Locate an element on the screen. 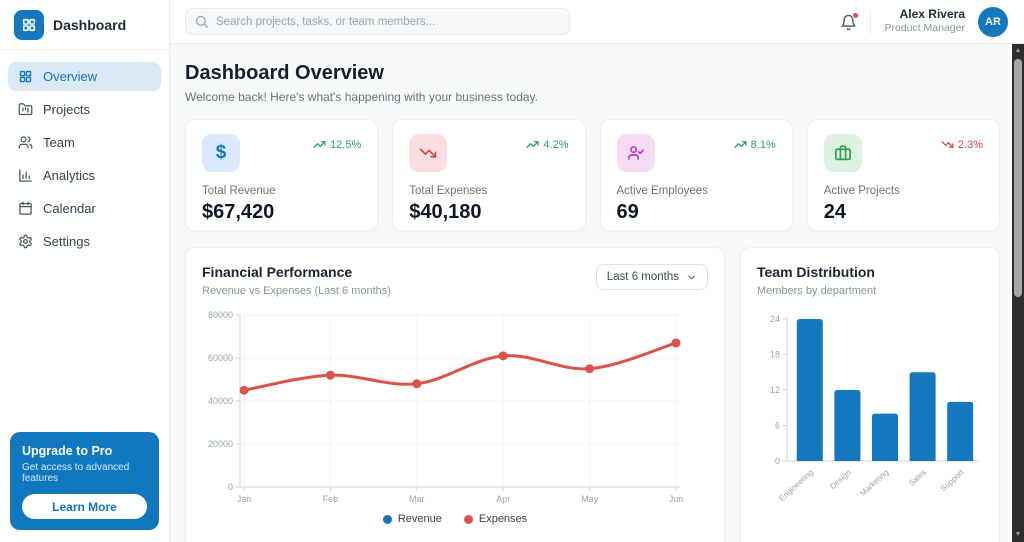 The height and width of the screenshot is (542, 1024). avatar: AR is located at coordinates (993, 21).